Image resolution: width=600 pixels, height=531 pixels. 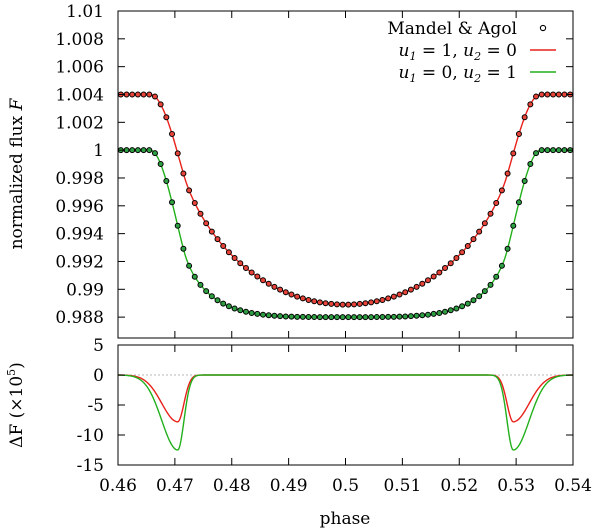 I want to click on x-tick-label: 0.52, so click(x=459, y=486).